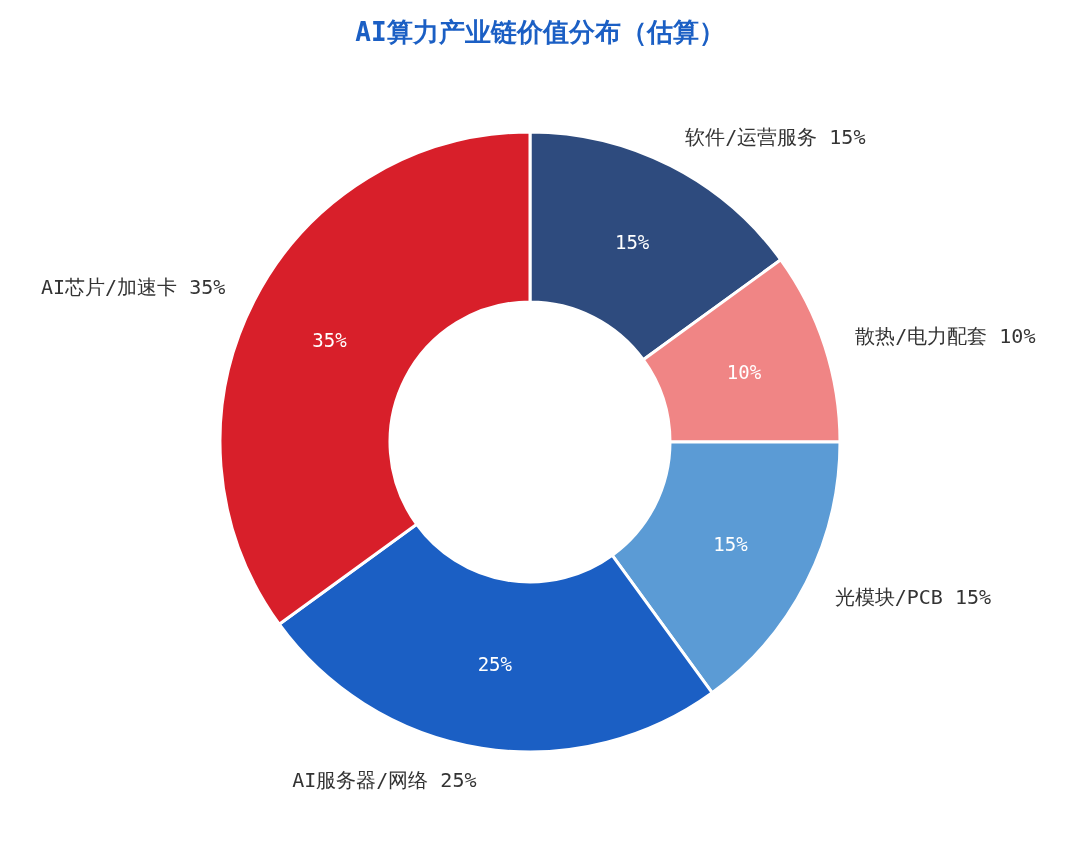 Image resolution: width=1080 pixels, height=848 pixels. Describe the element at coordinates (913, 597) in the screenshot. I see `slice-label: 光模块/PCB 15%` at that location.